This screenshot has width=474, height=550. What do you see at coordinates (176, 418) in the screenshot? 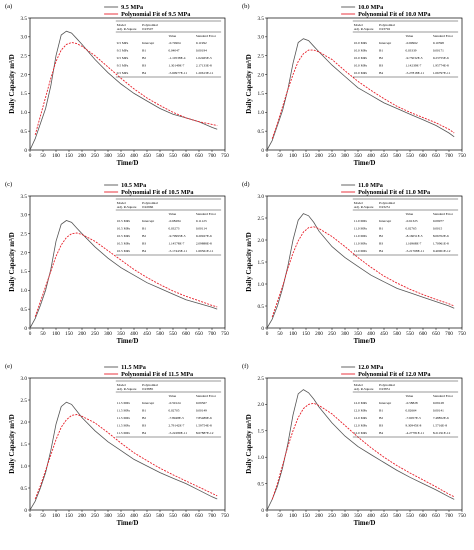
I see `table-cell: -7.8948E-5` at bounding box center [176, 418].